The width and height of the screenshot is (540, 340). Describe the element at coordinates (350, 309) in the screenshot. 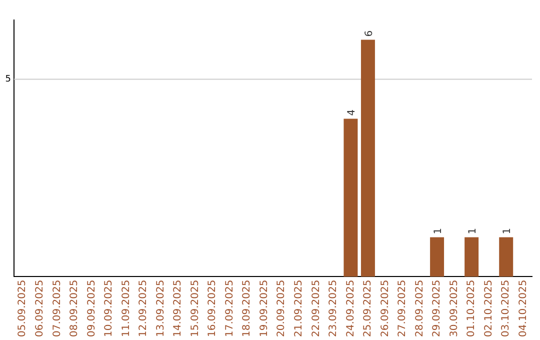

I see `x-tick-label: 24.09.2025` at that location.